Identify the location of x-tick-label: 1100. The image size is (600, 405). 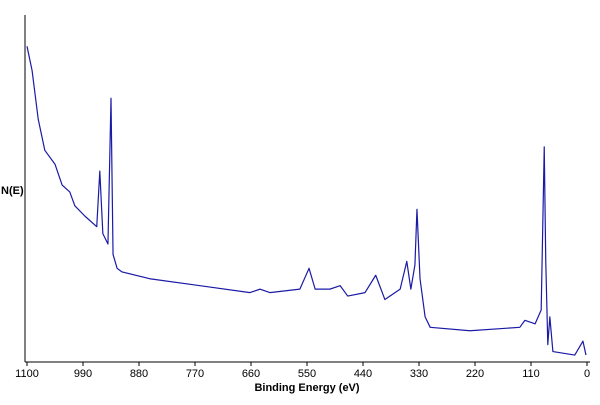
(27, 374).